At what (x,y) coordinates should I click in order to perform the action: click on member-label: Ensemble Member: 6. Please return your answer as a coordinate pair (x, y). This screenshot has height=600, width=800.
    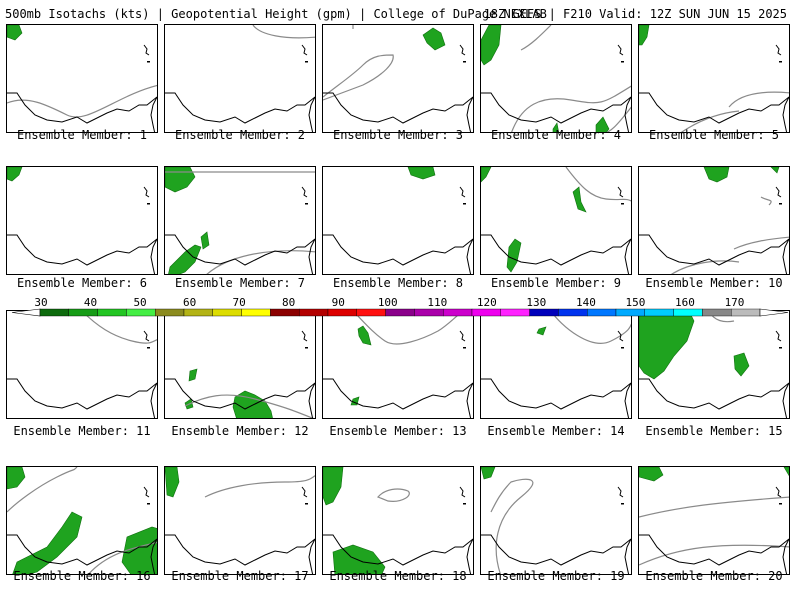
    Looking at the image, I should click on (82, 283).